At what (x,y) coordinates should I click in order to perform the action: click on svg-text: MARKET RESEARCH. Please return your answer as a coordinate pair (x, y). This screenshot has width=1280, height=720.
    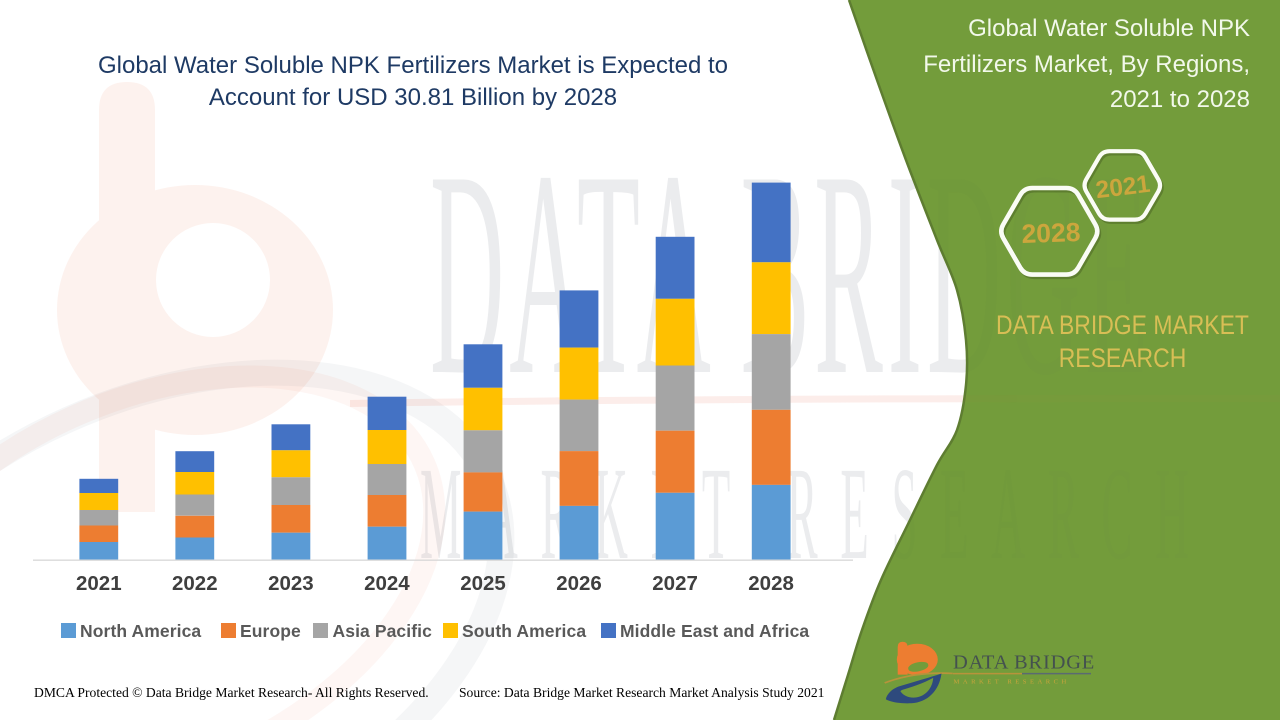
    Looking at the image, I should click on (1012, 682).